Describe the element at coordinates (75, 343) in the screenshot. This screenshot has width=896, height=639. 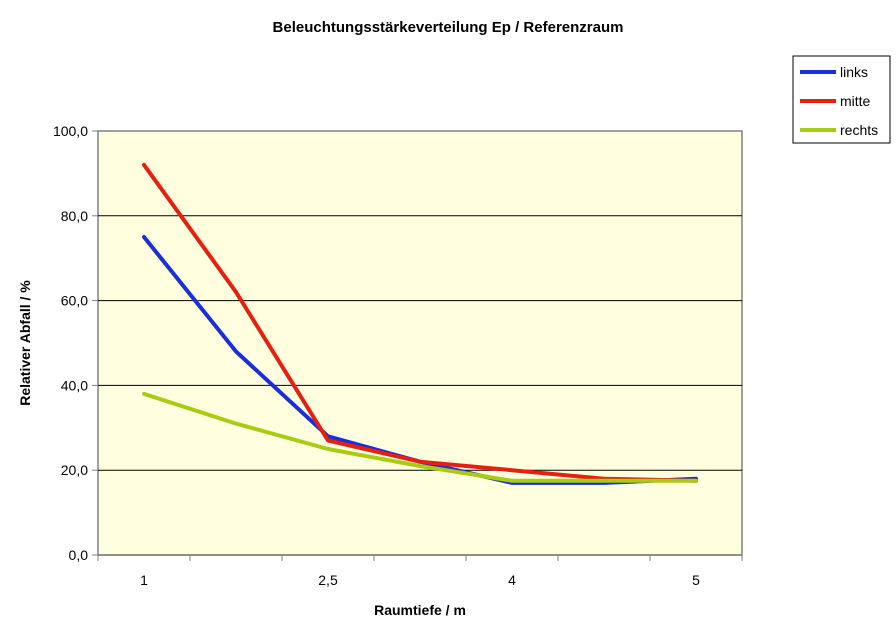
I see `y-axis-ticks: 0,0 20,0 40,0 60,0 80,0 100,0` at that location.